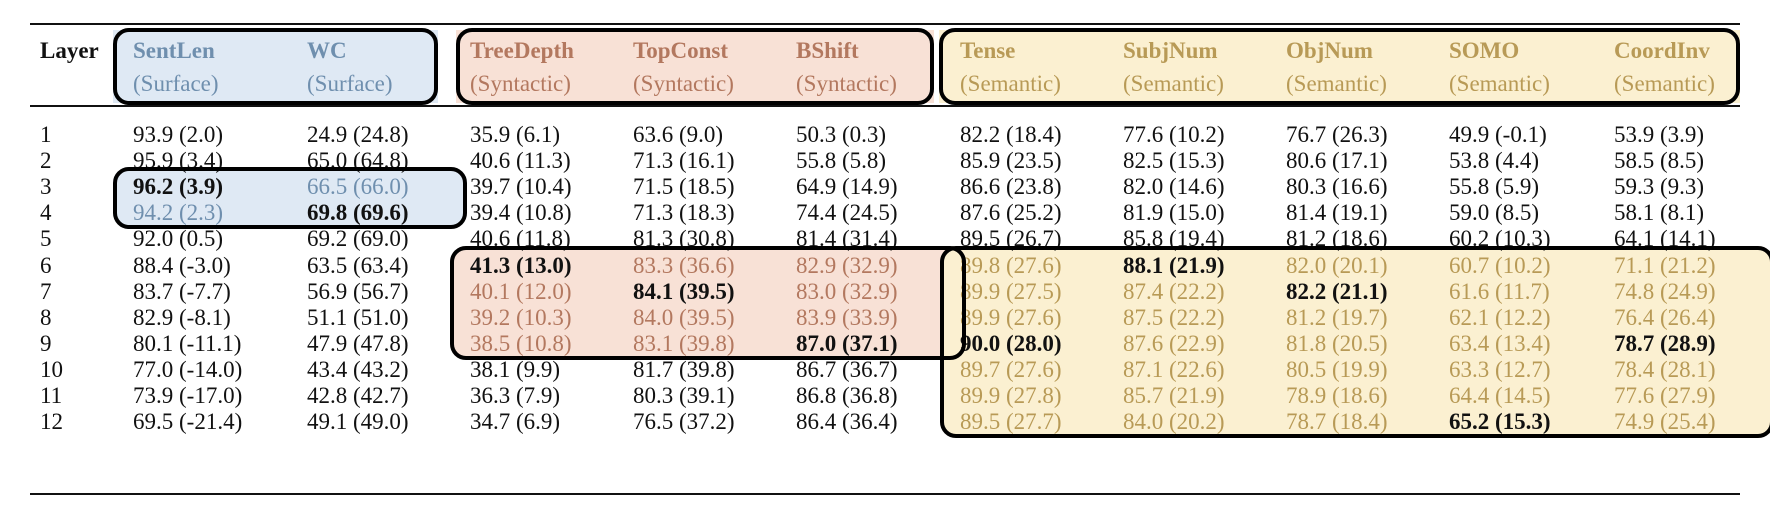 This screenshot has height=518, width=1770. What do you see at coordinates (1011, 134) in the screenshot?
I see `score-cell: 82.2 (18.4)` at bounding box center [1011, 134].